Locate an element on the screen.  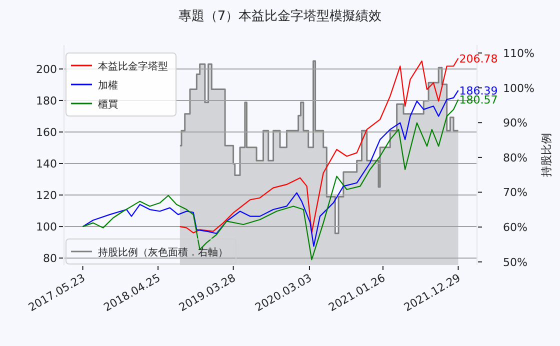
y-tick-label: 80 is located at coordinates (50, 259).